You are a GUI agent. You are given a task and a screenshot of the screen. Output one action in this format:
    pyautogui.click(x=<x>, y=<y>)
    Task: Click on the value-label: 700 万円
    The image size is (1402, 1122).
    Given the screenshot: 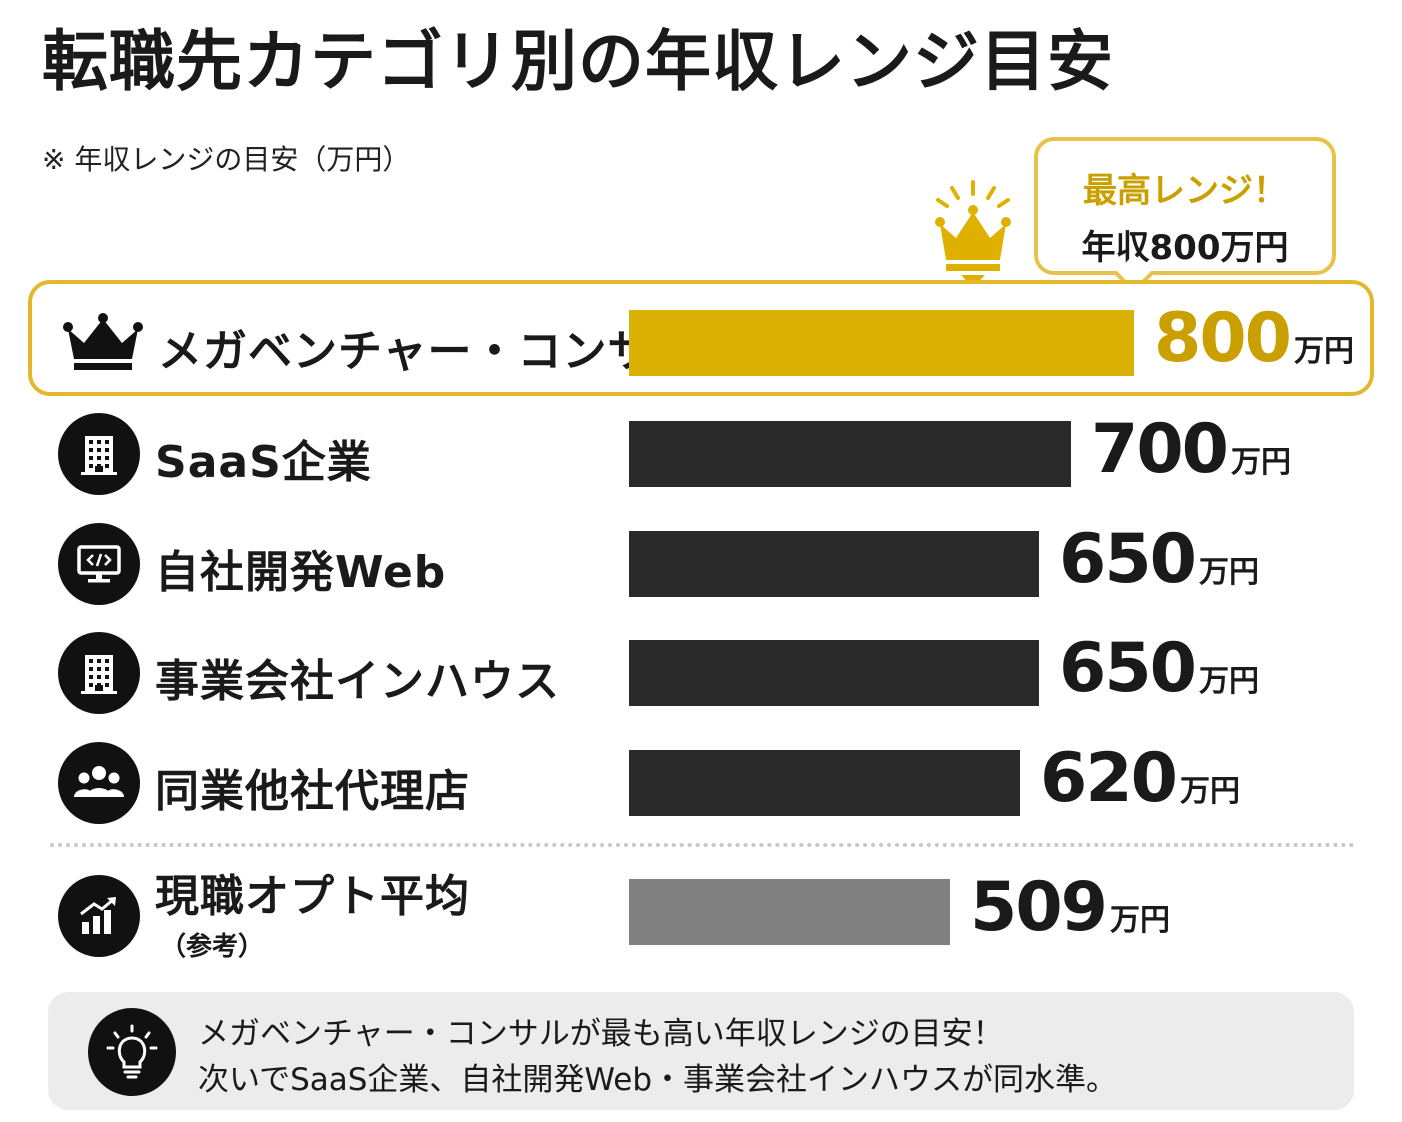 What is the action you would take?
    pyautogui.click(x=1191, y=449)
    